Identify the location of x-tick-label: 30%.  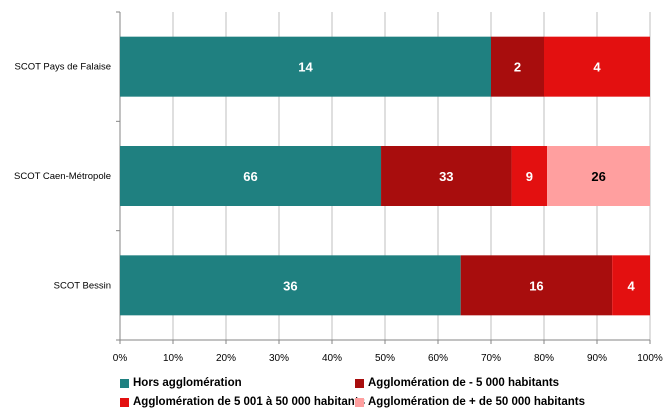
(279, 358).